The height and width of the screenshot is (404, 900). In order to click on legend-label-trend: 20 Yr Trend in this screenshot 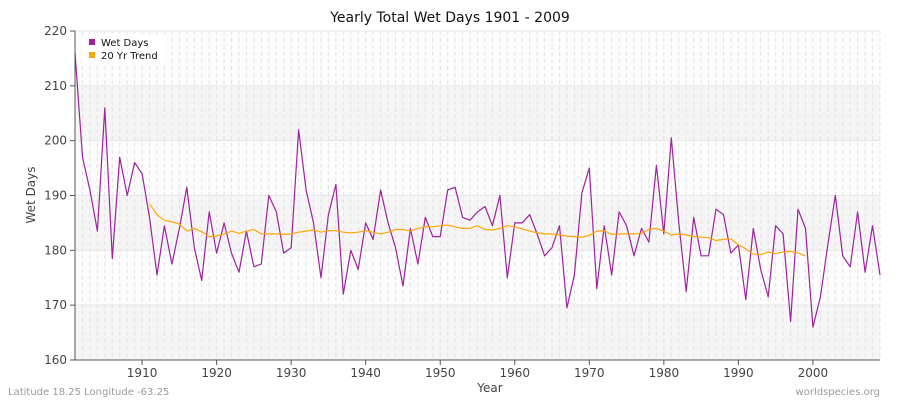, I will do `click(129, 56)`.